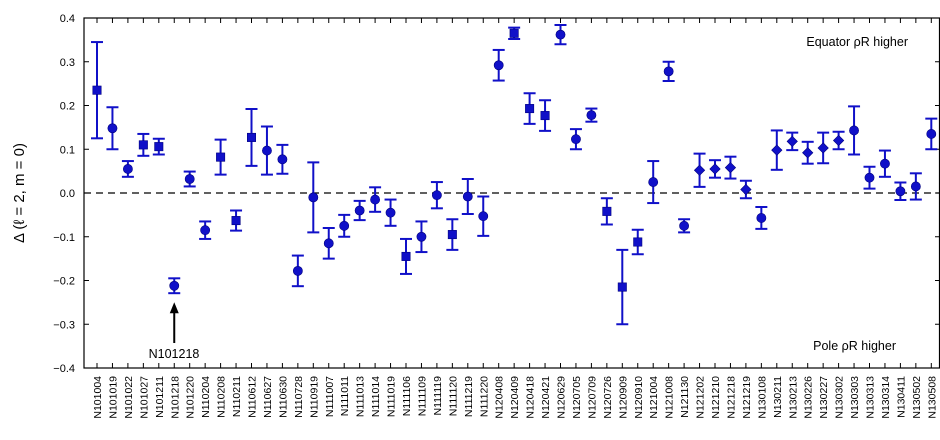 The image size is (940, 440). Describe the element at coordinates (515, 397) in the screenshot. I see `x-tick-label: N120409` at that location.